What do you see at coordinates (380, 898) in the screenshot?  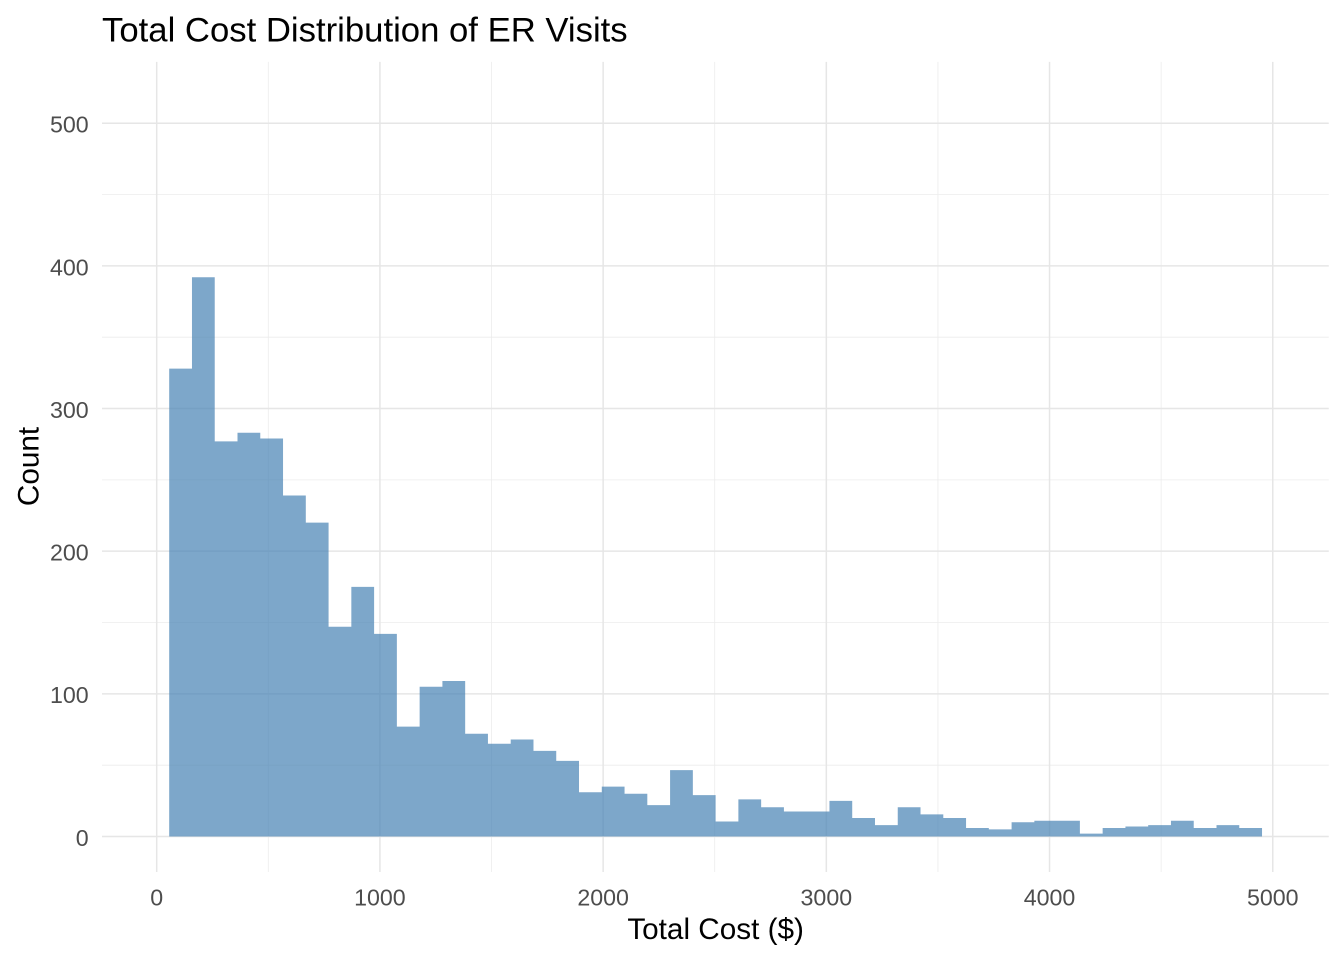 I see `svg-text: 1000` at bounding box center [380, 898].